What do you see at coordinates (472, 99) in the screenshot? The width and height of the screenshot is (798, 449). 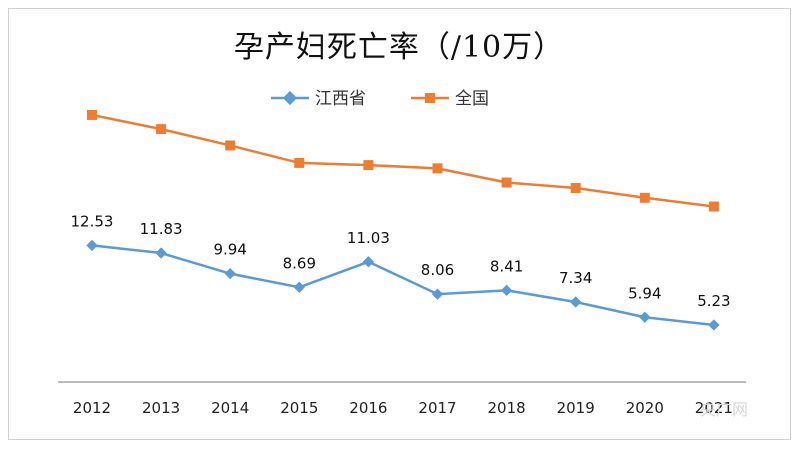 I see `legend-label-national: 全国` at bounding box center [472, 99].